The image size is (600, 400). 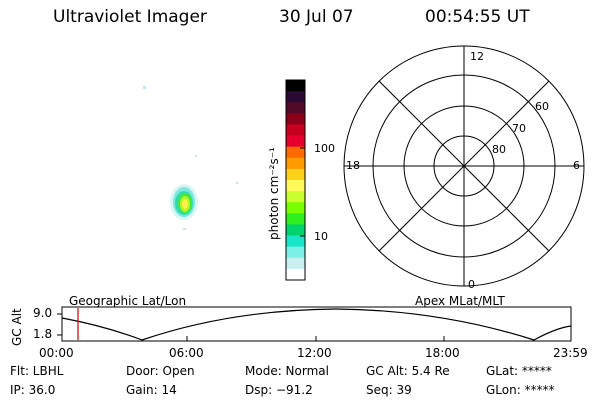 I want to click on info-gc-alt: GC Alt: 5.4 Re, so click(x=408, y=371).